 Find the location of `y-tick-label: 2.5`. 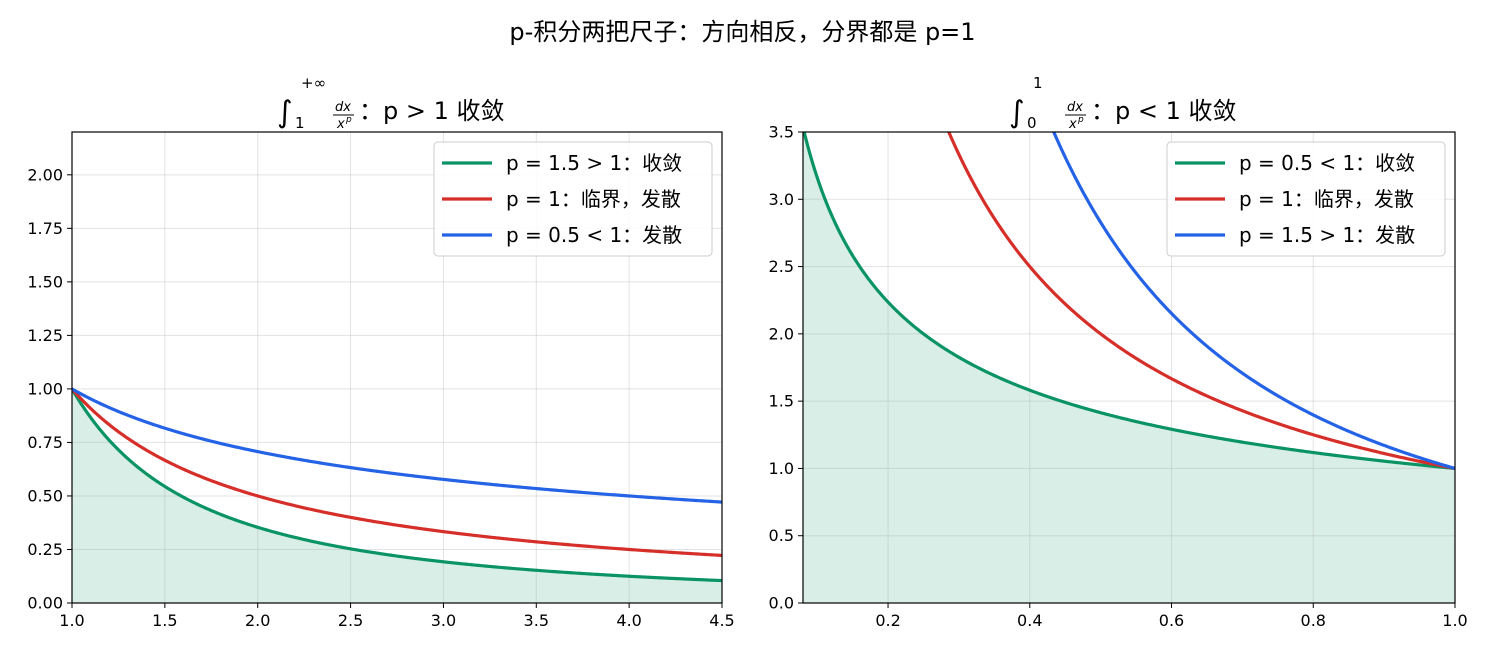

y-tick-label: 2.5 is located at coordinates (781, 266).